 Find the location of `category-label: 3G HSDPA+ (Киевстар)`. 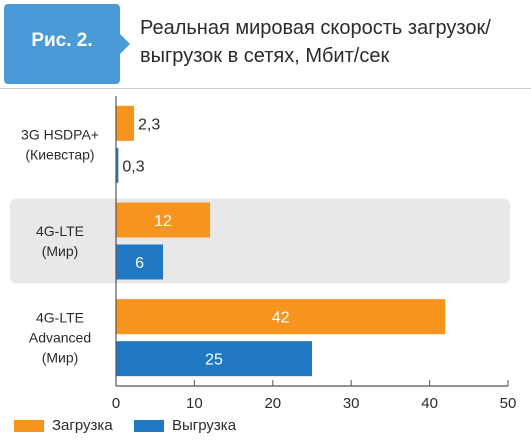

category-label: 3G HSDPA+ (Киевстар) is located at coordinates (60, 144).